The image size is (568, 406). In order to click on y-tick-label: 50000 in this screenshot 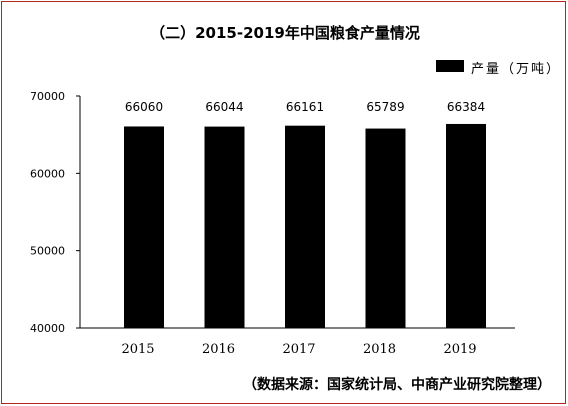, I will do `click(47, 251)`.